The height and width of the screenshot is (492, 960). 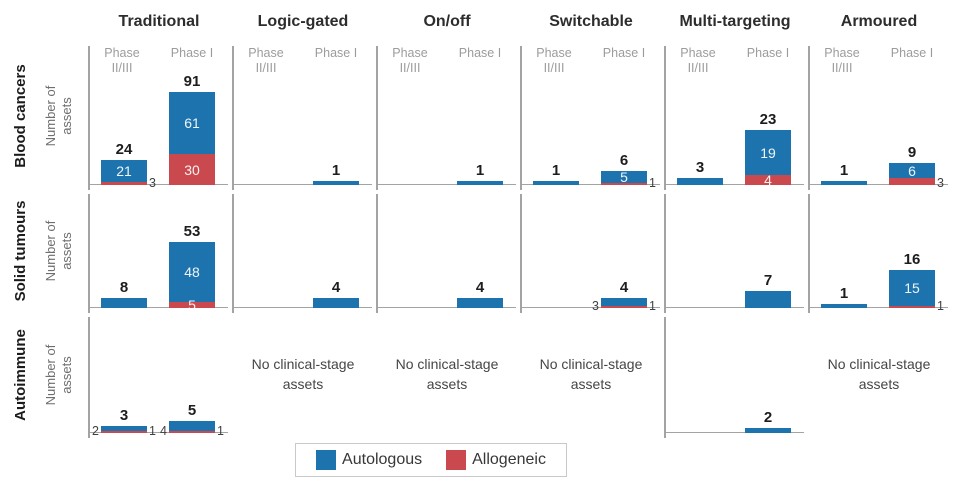 I want to click on autologous-count-label: 15, so click(x=912, y=287).